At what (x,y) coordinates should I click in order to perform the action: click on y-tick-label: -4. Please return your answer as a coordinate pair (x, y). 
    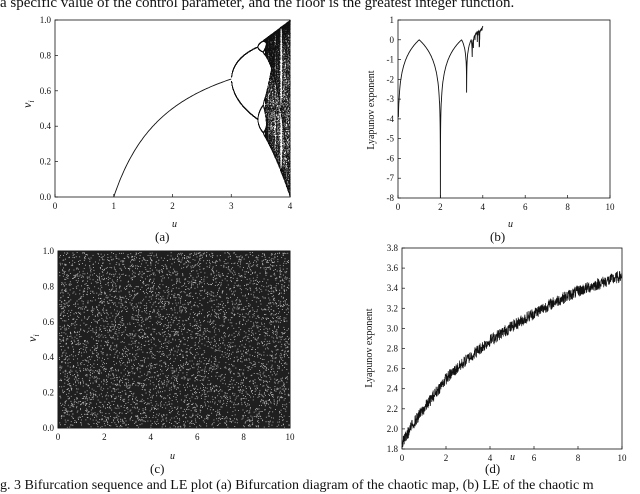
    Looking at the image, I should click on (391, 119).